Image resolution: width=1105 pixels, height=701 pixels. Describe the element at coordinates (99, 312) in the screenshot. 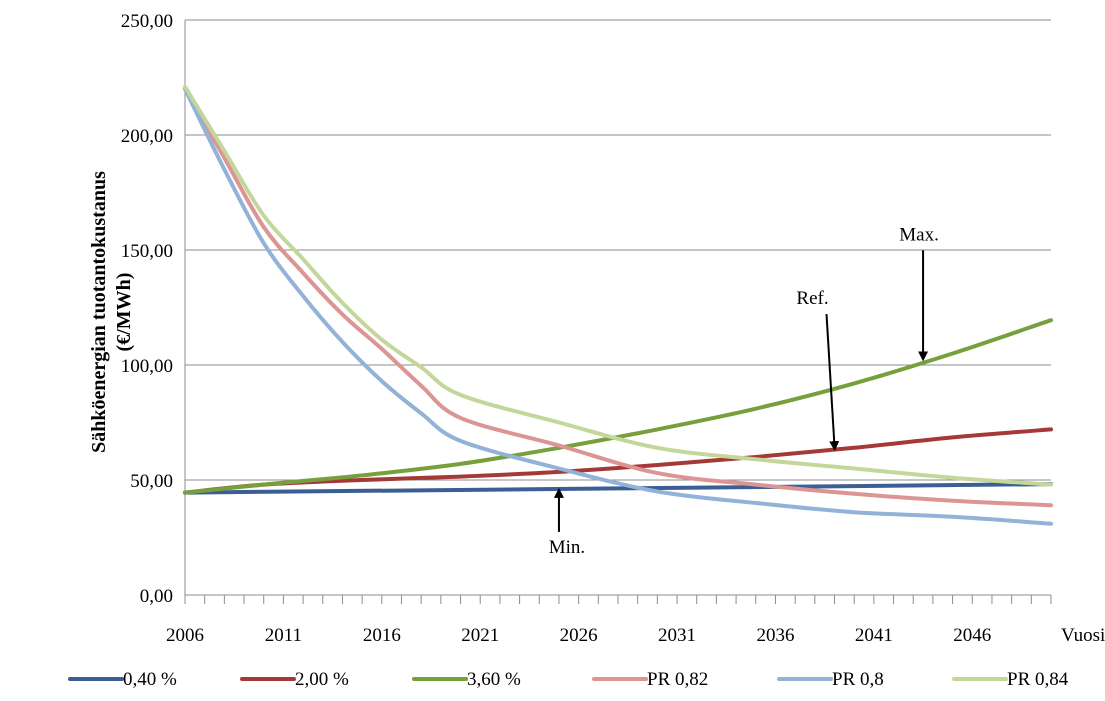

I see `y-axis-label-line1: Sähköenergian tuotantokustanus` at that location.